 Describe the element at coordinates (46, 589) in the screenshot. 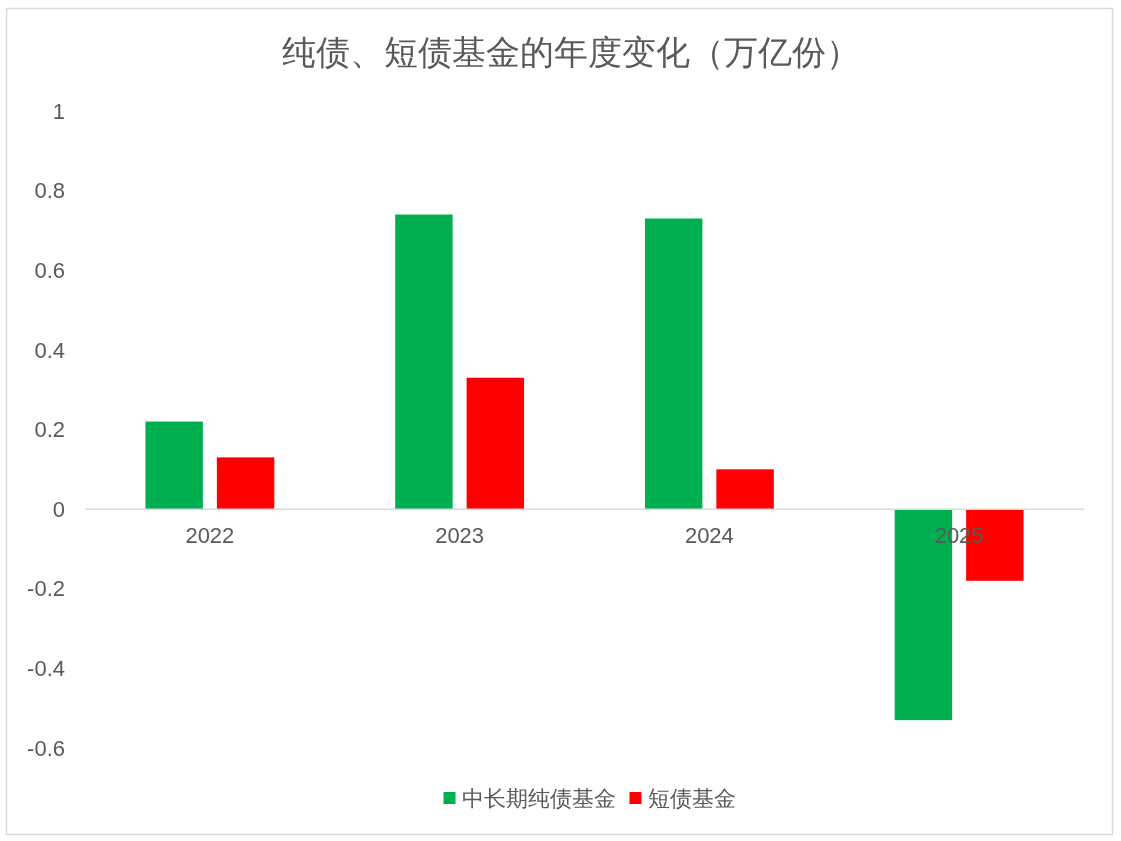

I see `y-tick-label: -0.2` at that location.